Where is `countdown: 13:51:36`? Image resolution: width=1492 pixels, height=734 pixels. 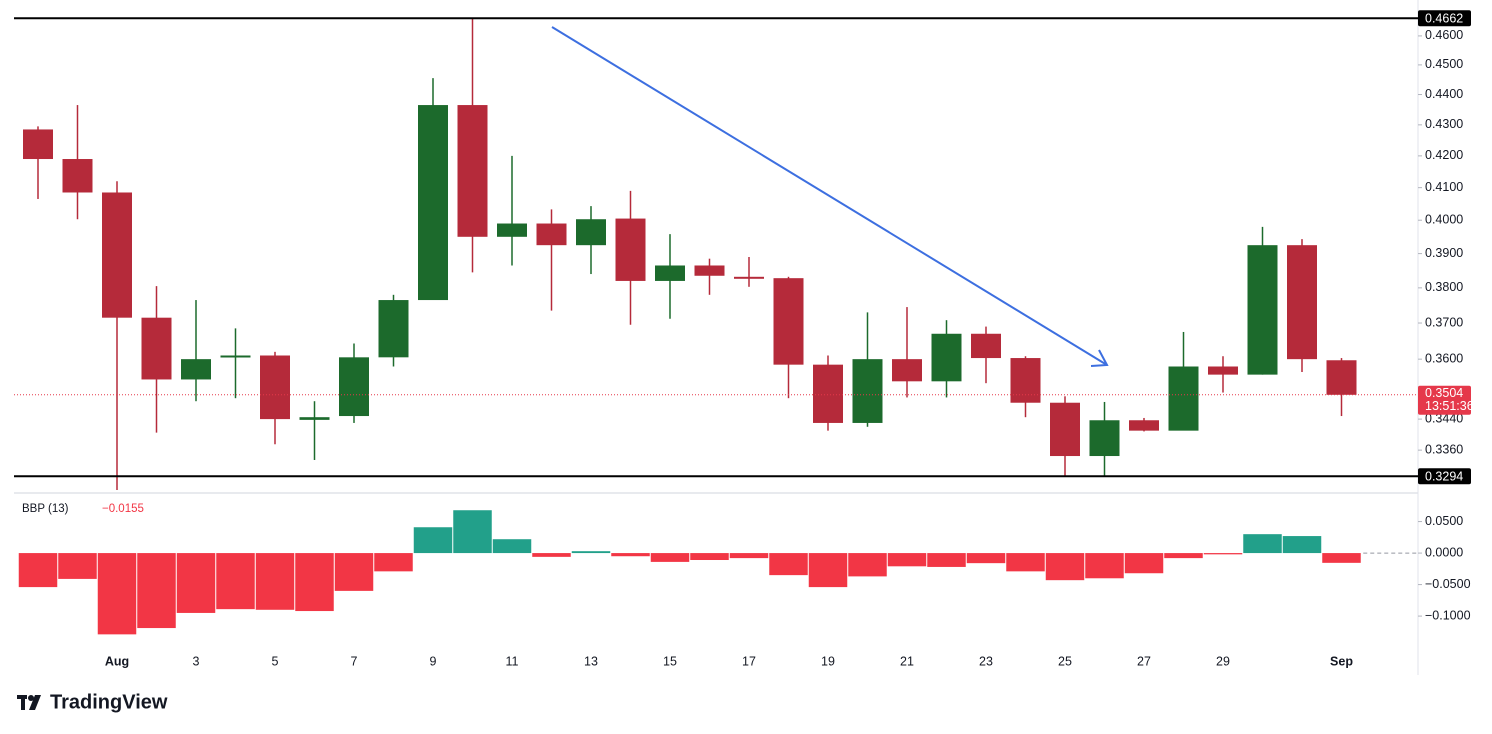
countdown: 13:51:36 is located at coordinates (1449, 406).